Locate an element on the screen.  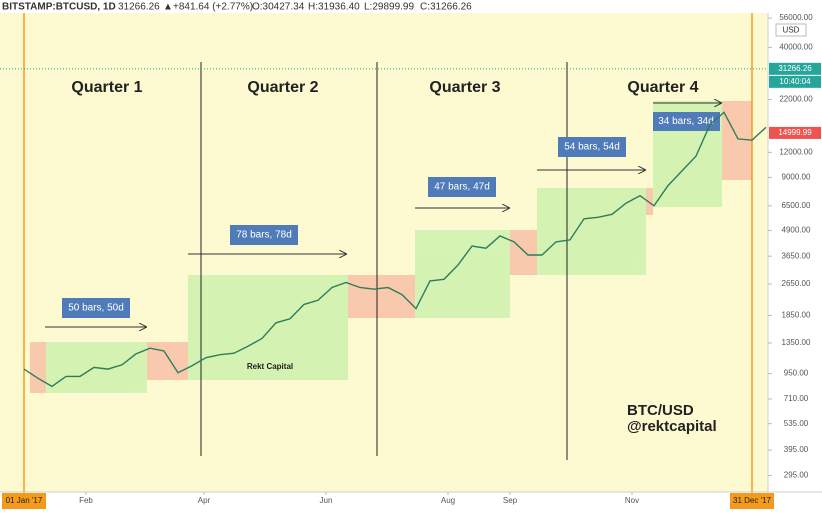
price-marker-label: 31266.26 is located at coordinates (795, 68).